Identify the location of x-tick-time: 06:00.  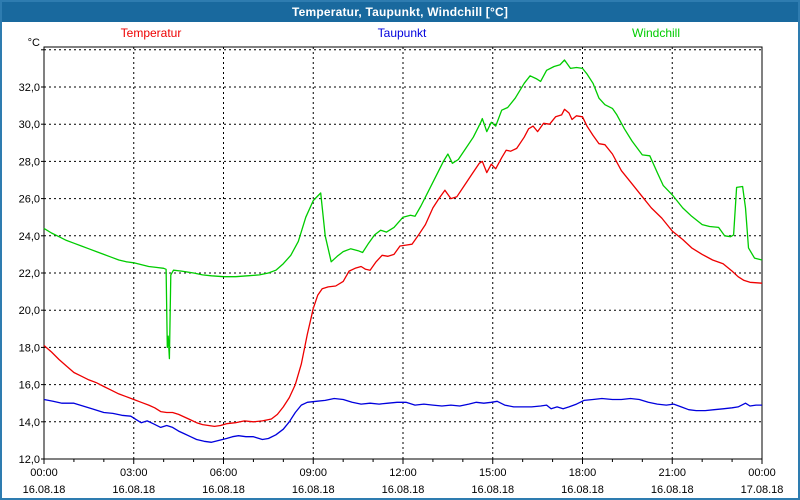
(224, 473).